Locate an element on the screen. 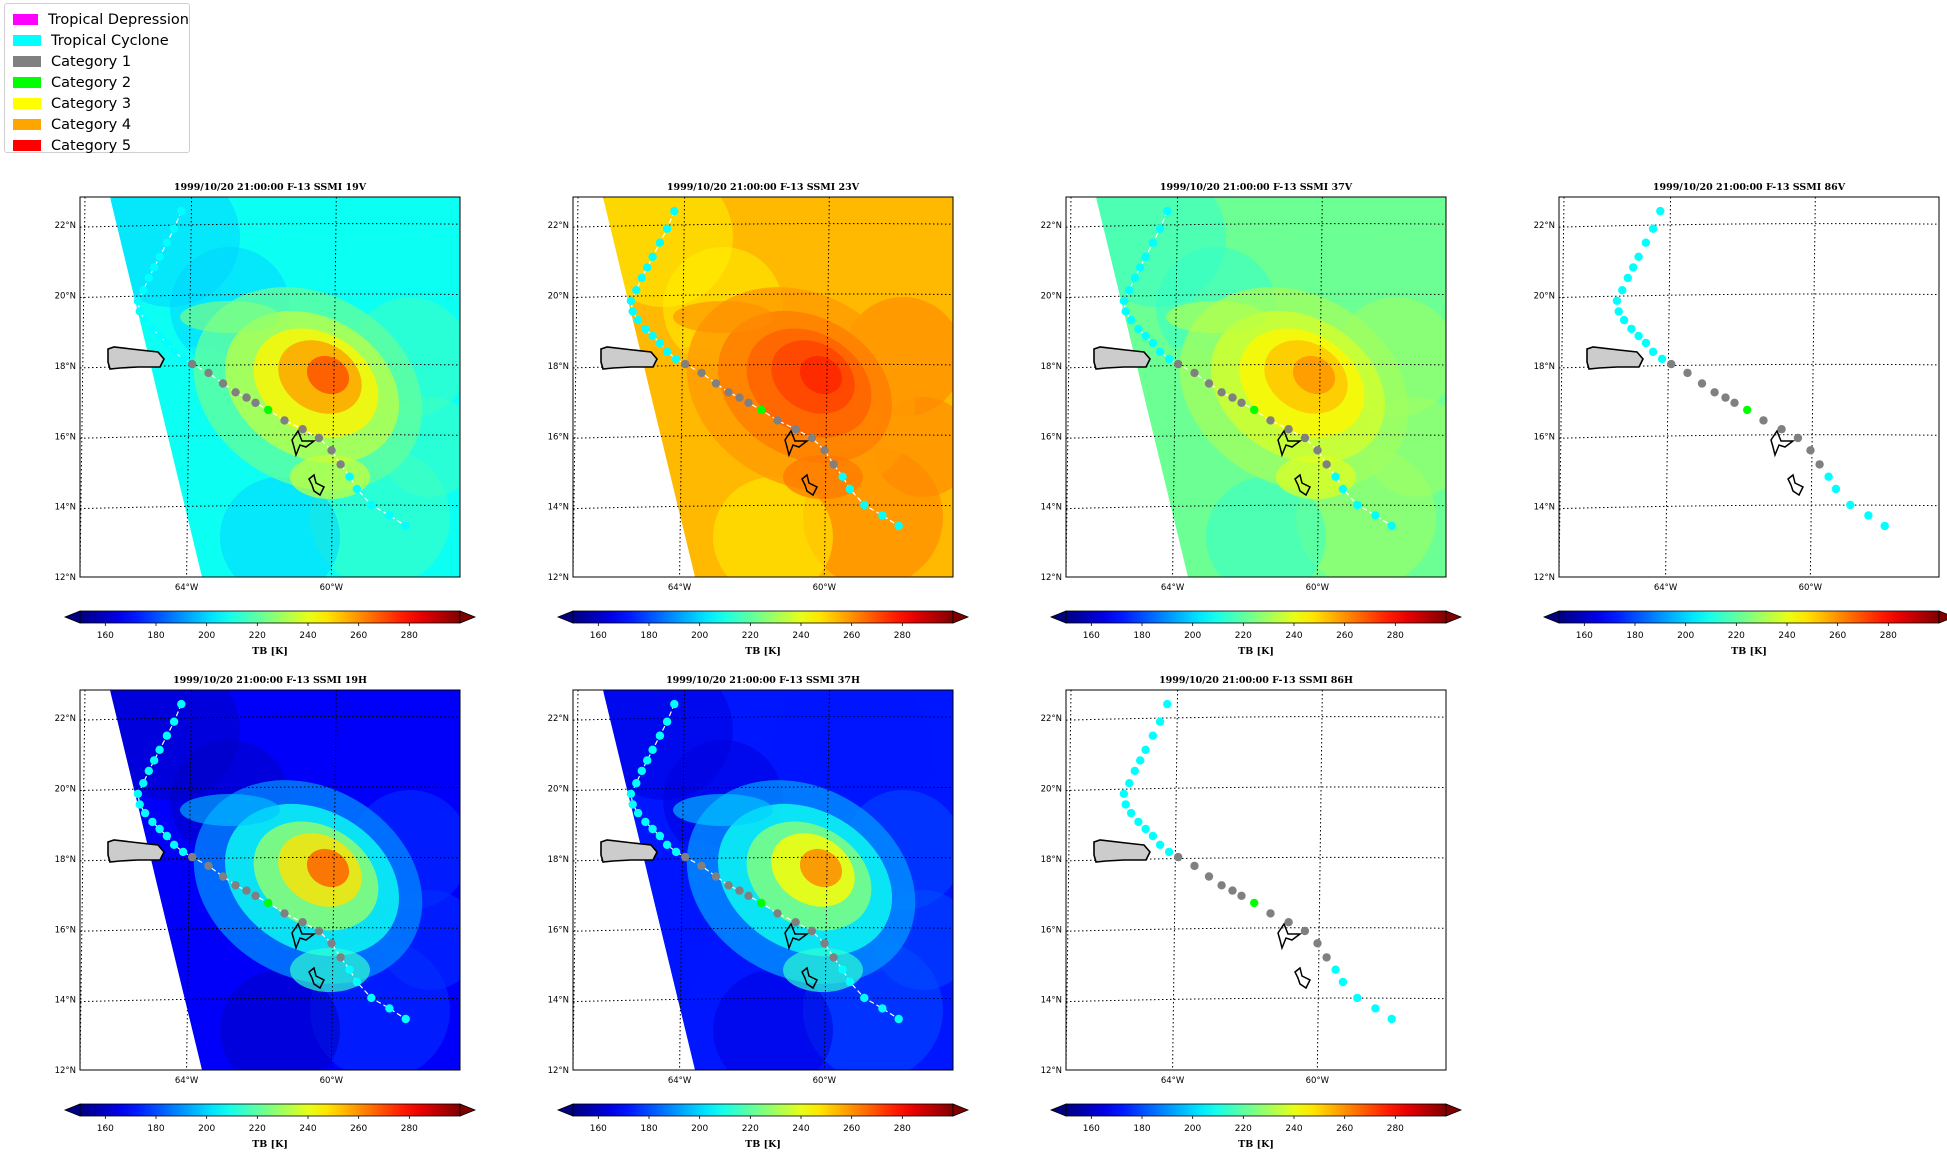  legend-swatch is located at coordinates (27, 40).